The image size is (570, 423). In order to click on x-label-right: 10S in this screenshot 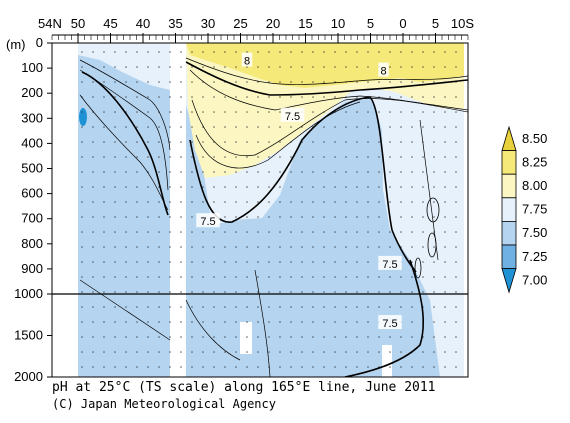, I will do `click(462, 23)`.